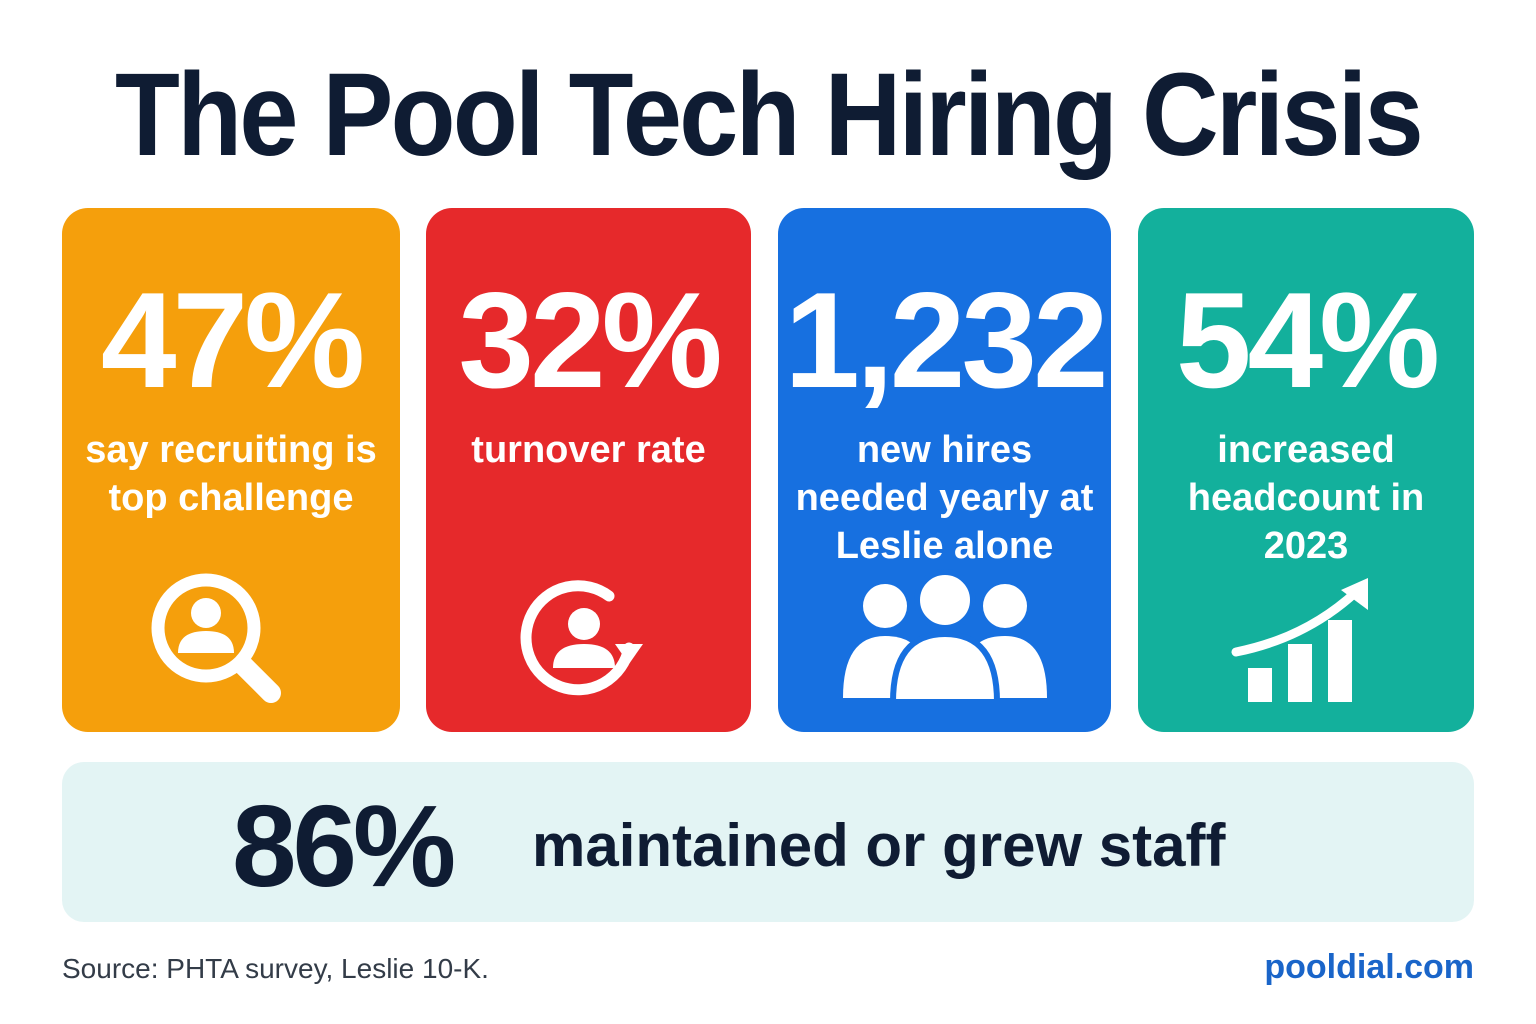 Image resolution: width=1536 pixels, height=1024 pixels. What do you see at coordinates (944, 498) in the screenshot?
I see `stat-label: new hires needed yearly at Leslie alone` at bounding box center [944, 498].